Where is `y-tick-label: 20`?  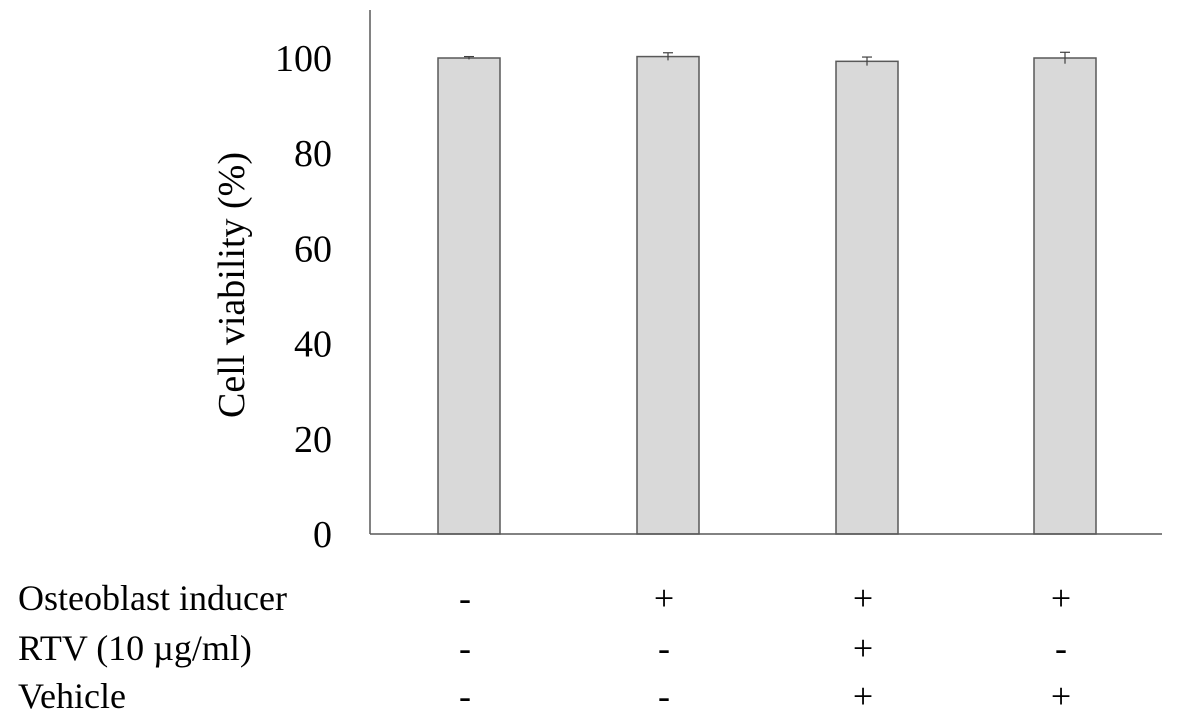 y-tick-label: 20 is located at coordinates (313, 440).